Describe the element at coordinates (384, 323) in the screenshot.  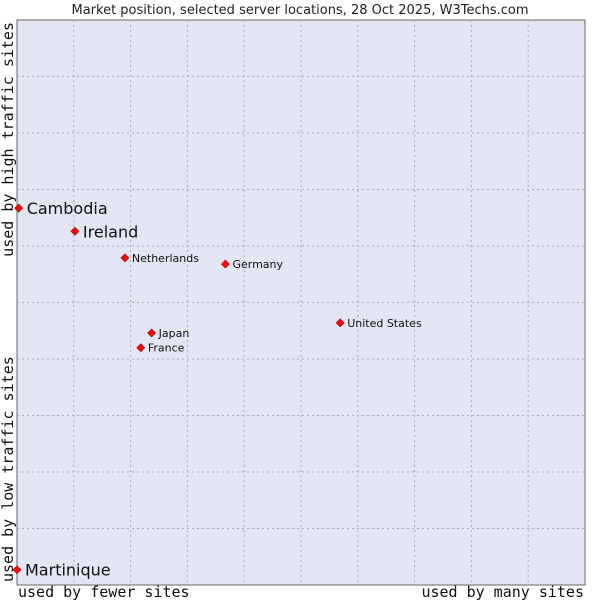
I see `point-label-united-states: United States` at that location.